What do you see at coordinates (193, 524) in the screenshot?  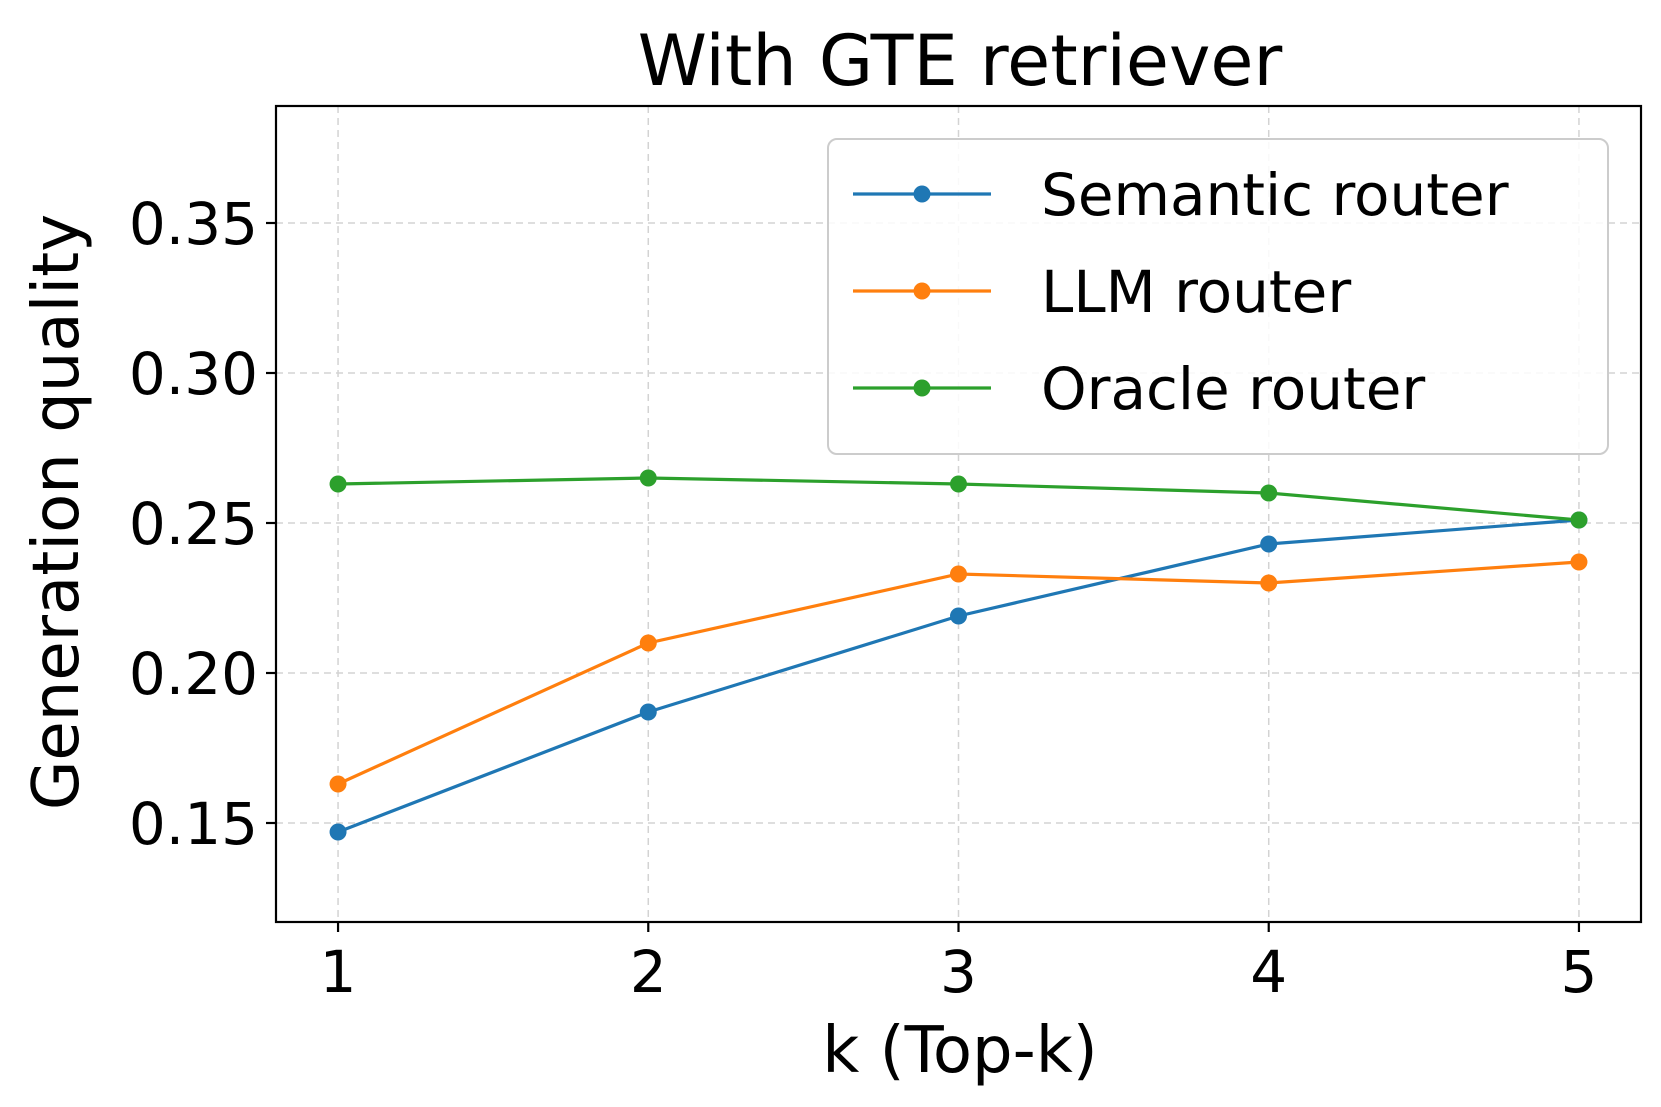 I see `y-tick-label: 0.25` at bounding box center [193, 524].